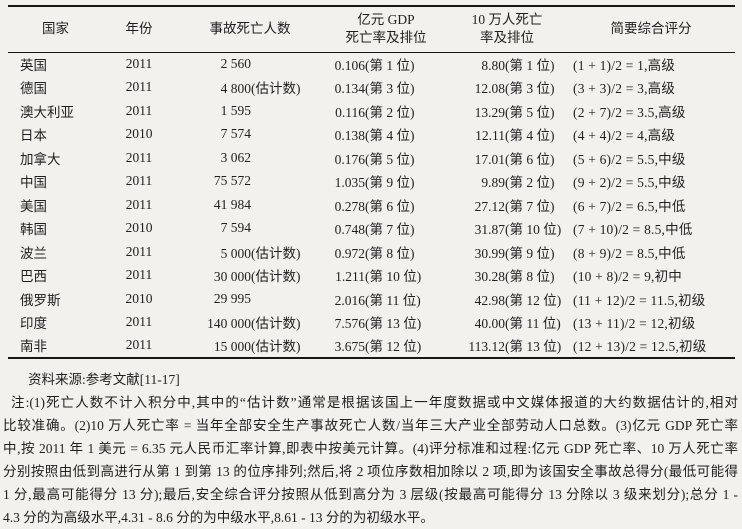  What do you see at coordinates (232, 204) in the screenshot?
I see `deaths-value: 41 984` at bounding box center [232, 204].